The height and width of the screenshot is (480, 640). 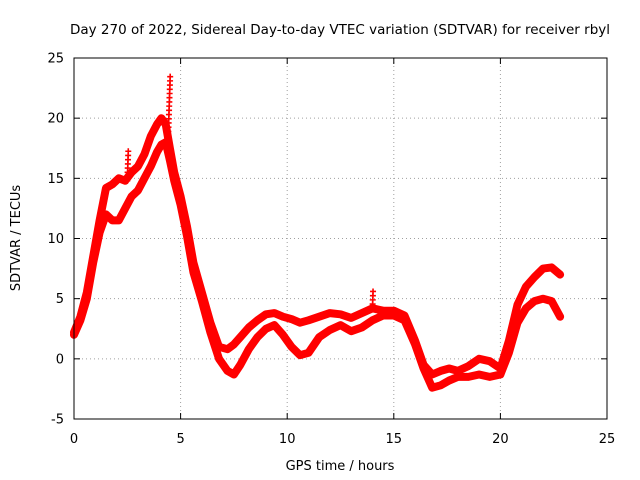 What do you see at coordinates (55, 239) in the screenshot?
I see `y-tick-label: 10` at bounding box center [55, 239].